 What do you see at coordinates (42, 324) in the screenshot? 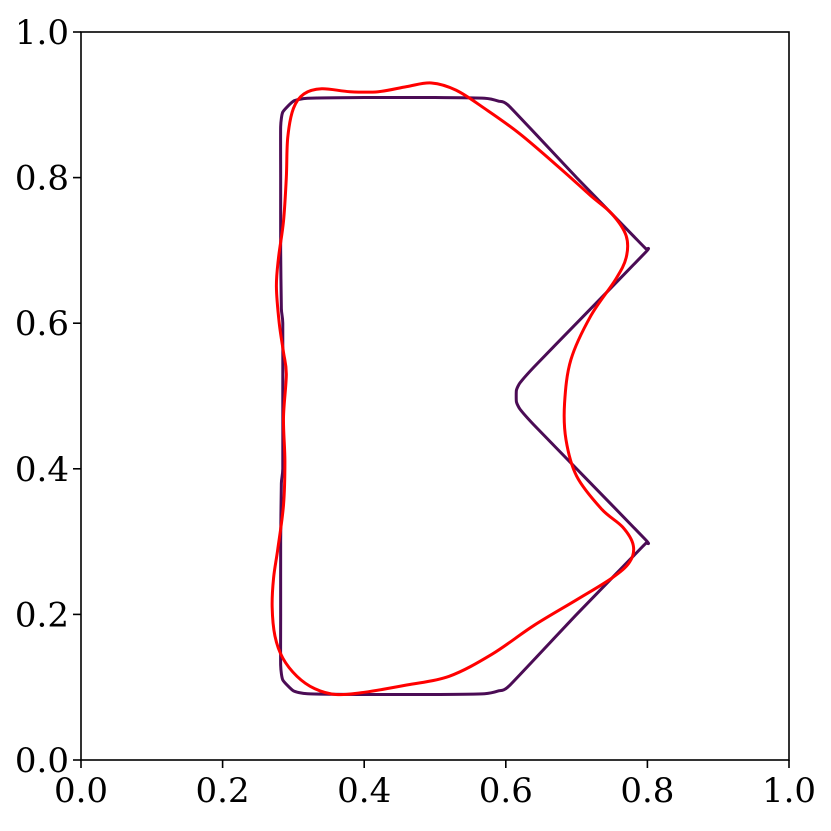
I see `y-tick-label: 0.6` at bounding box center [42, 324].